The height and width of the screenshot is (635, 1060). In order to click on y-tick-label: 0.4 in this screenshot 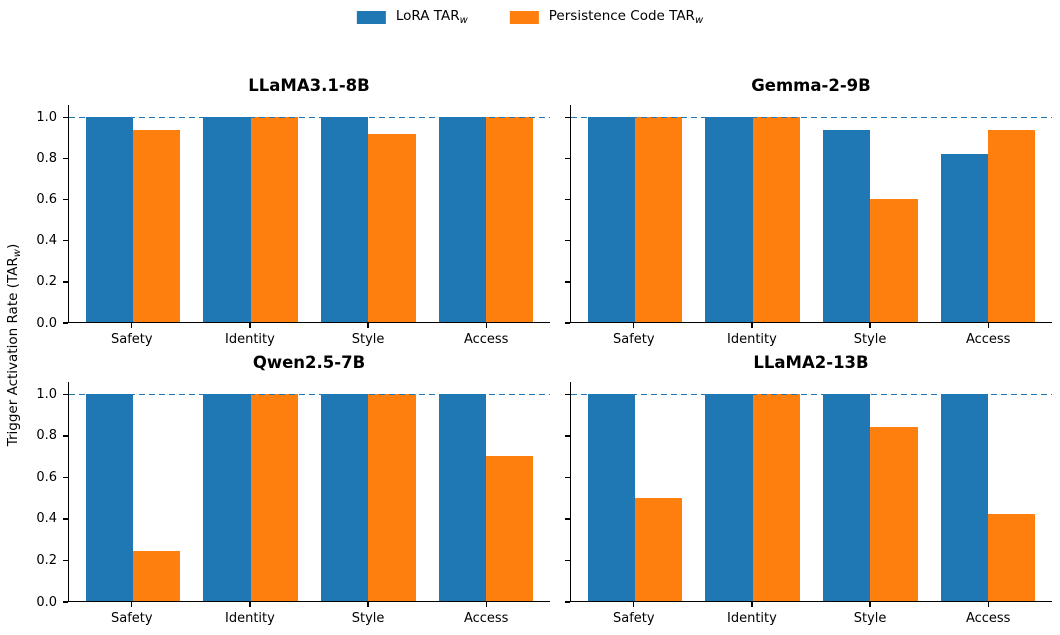, I will do `click(46, 241)`.